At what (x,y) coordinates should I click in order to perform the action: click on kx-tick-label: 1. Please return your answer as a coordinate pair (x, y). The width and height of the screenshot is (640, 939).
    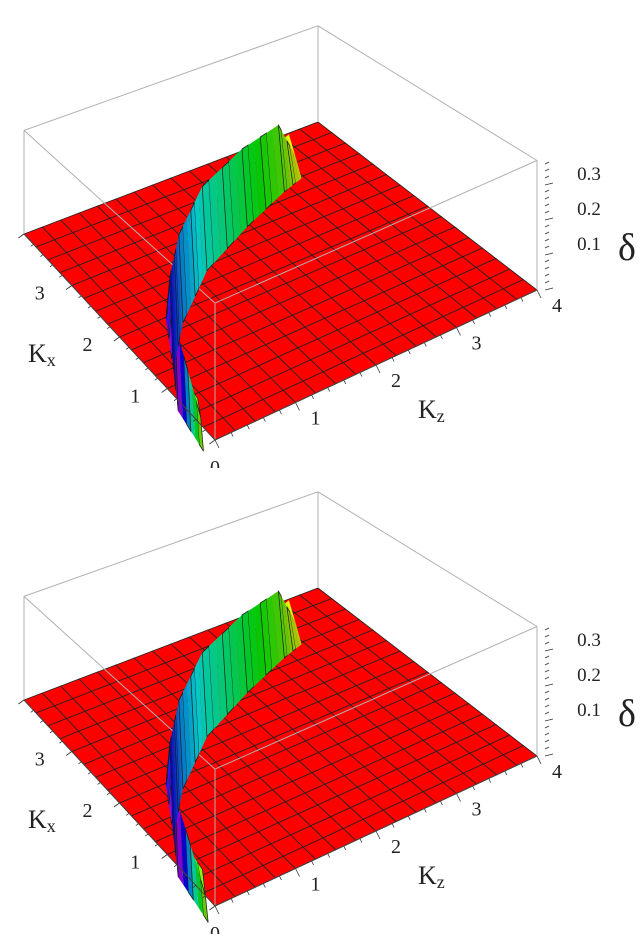
    Looking at the image, I should click on (135, 863).